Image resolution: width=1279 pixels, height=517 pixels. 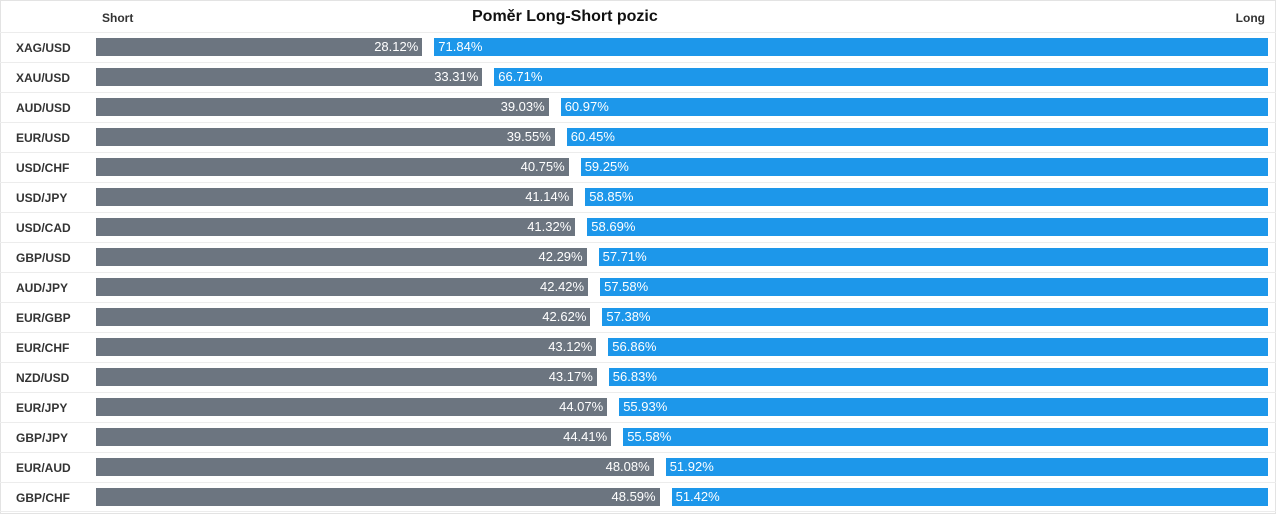 What do you see at coordinates (352, 407) in the screenshot?
I see `short-bar: 44.07%` at bounding box center [352, 407].